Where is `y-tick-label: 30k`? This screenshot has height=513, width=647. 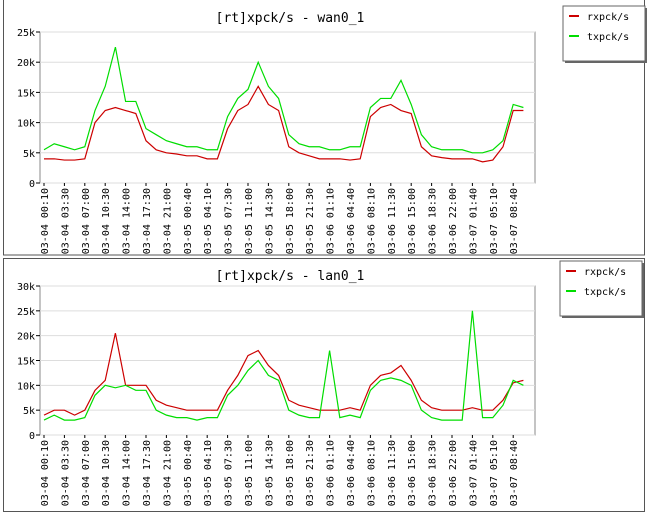 y-tick-label: 30k is located at coordinates (26, 287).